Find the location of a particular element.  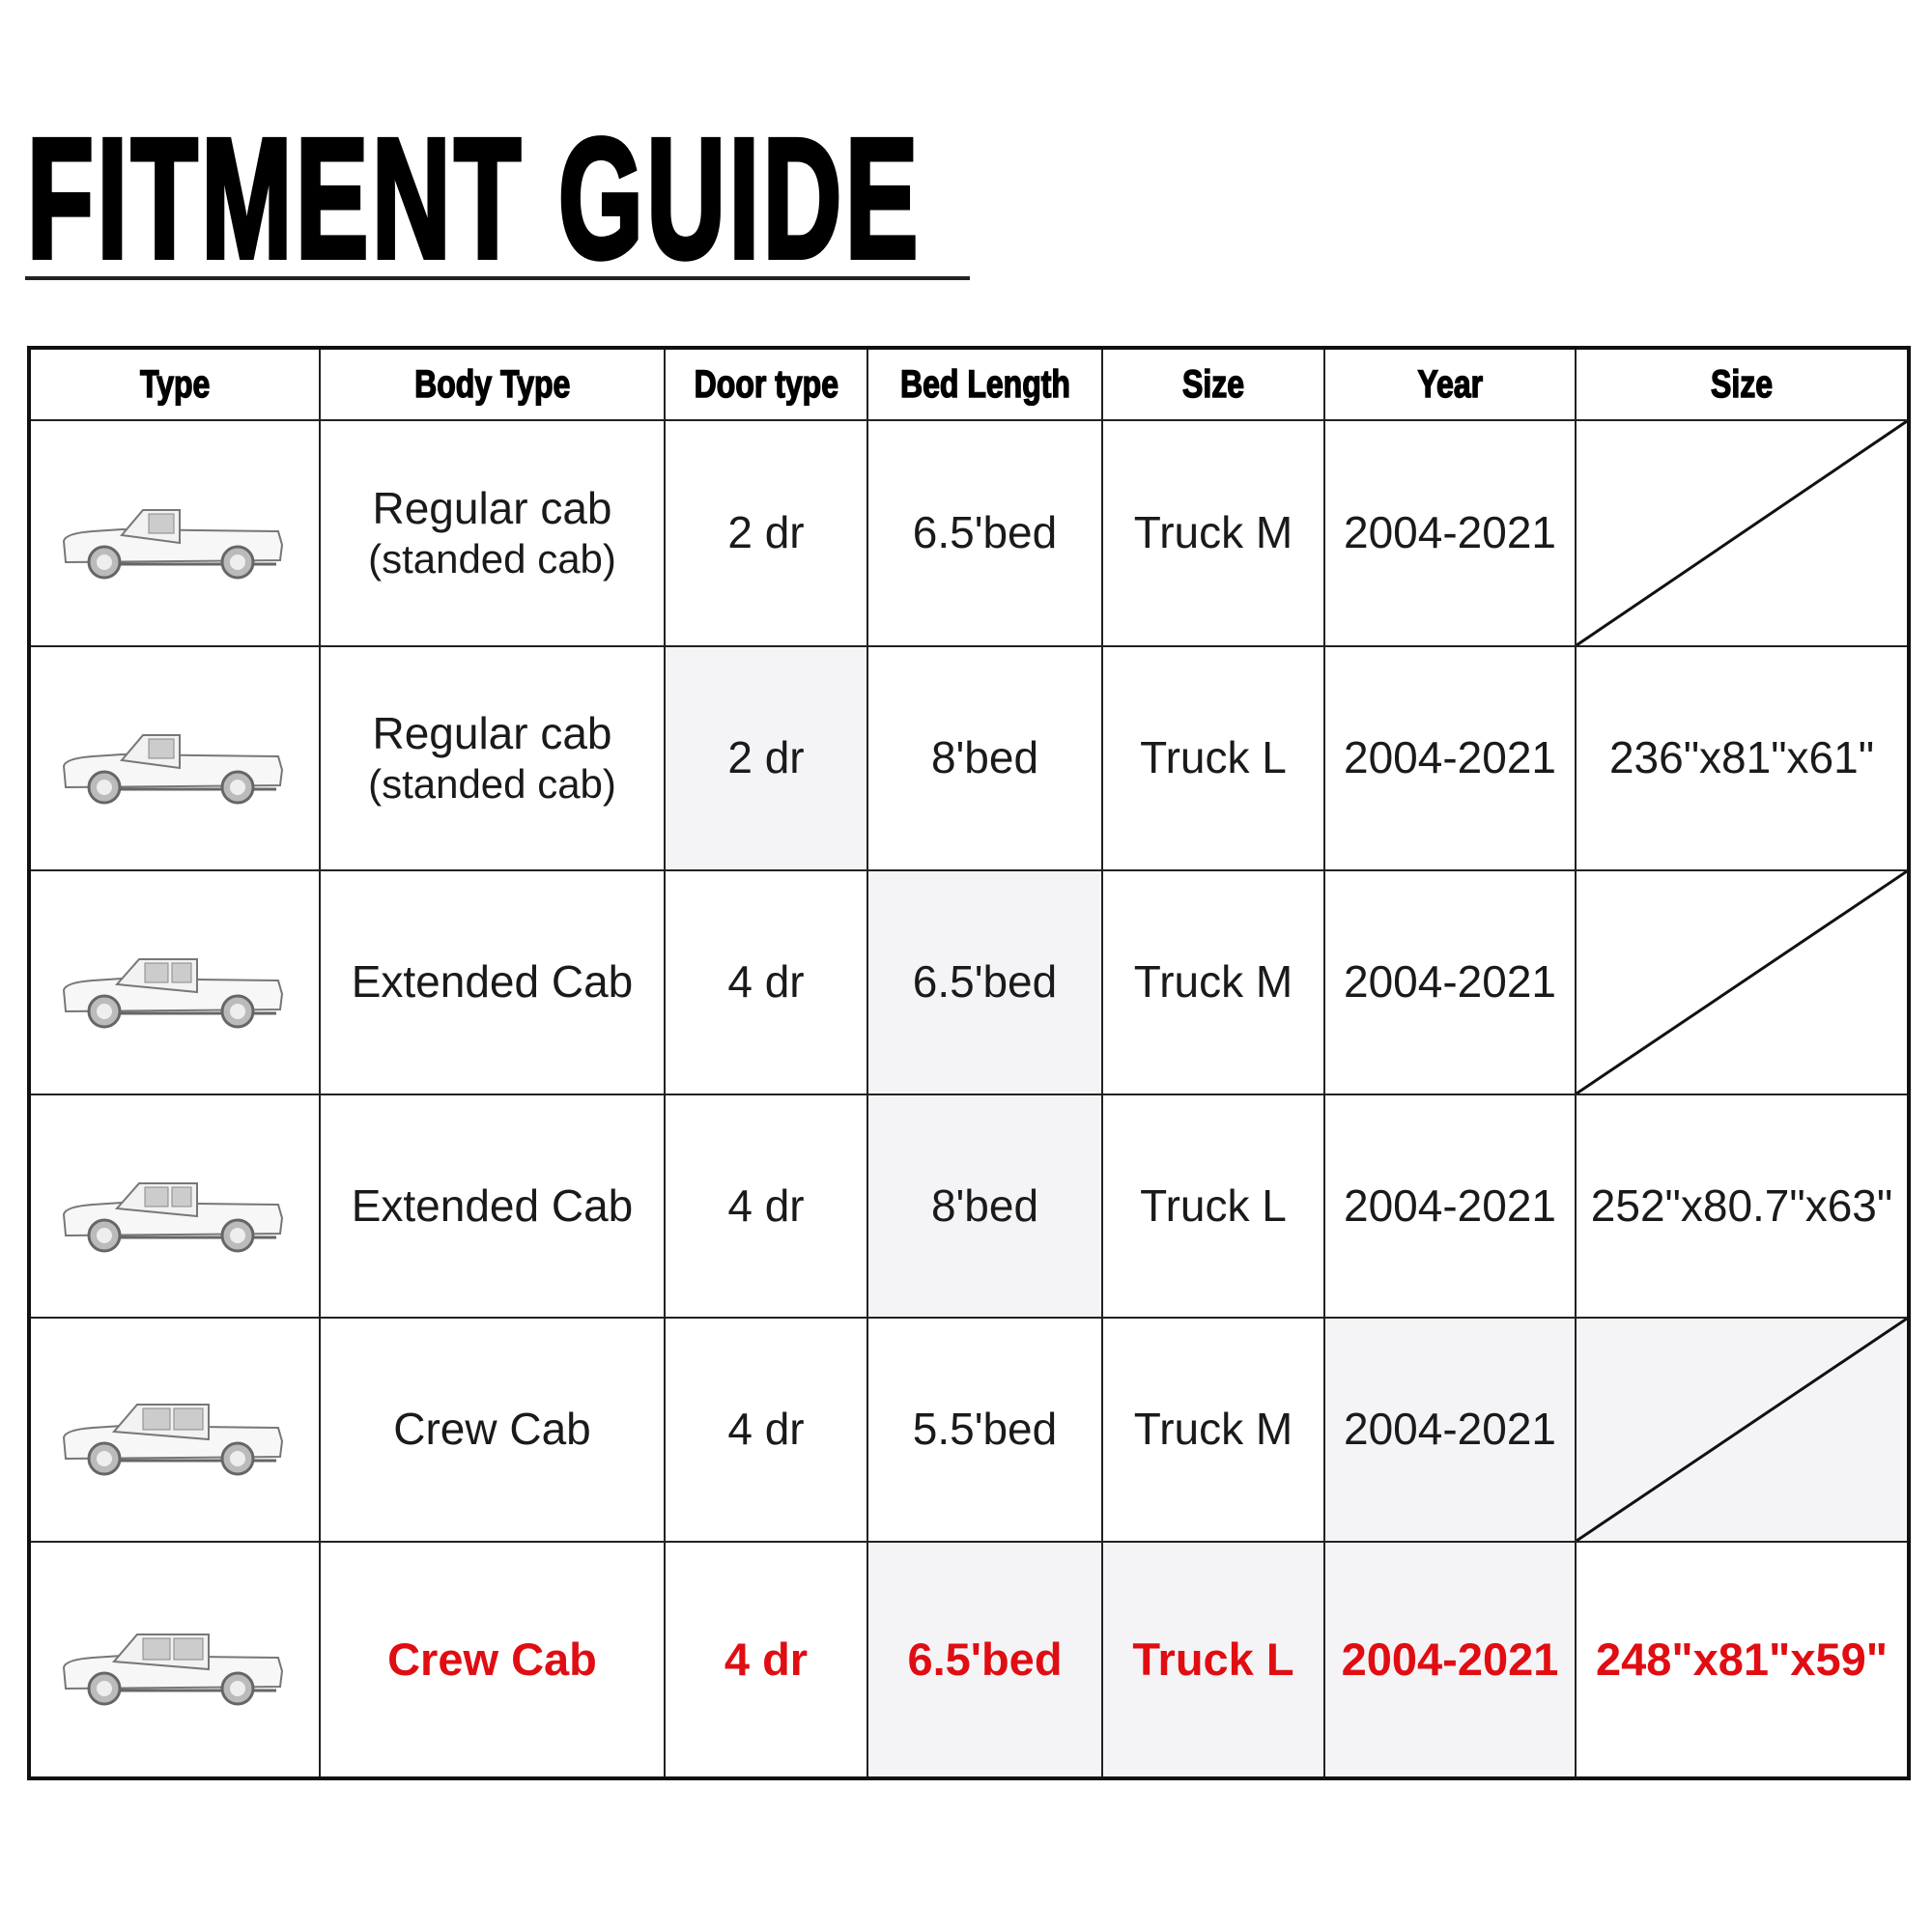

title-underline is located at coordinates (497, 278).